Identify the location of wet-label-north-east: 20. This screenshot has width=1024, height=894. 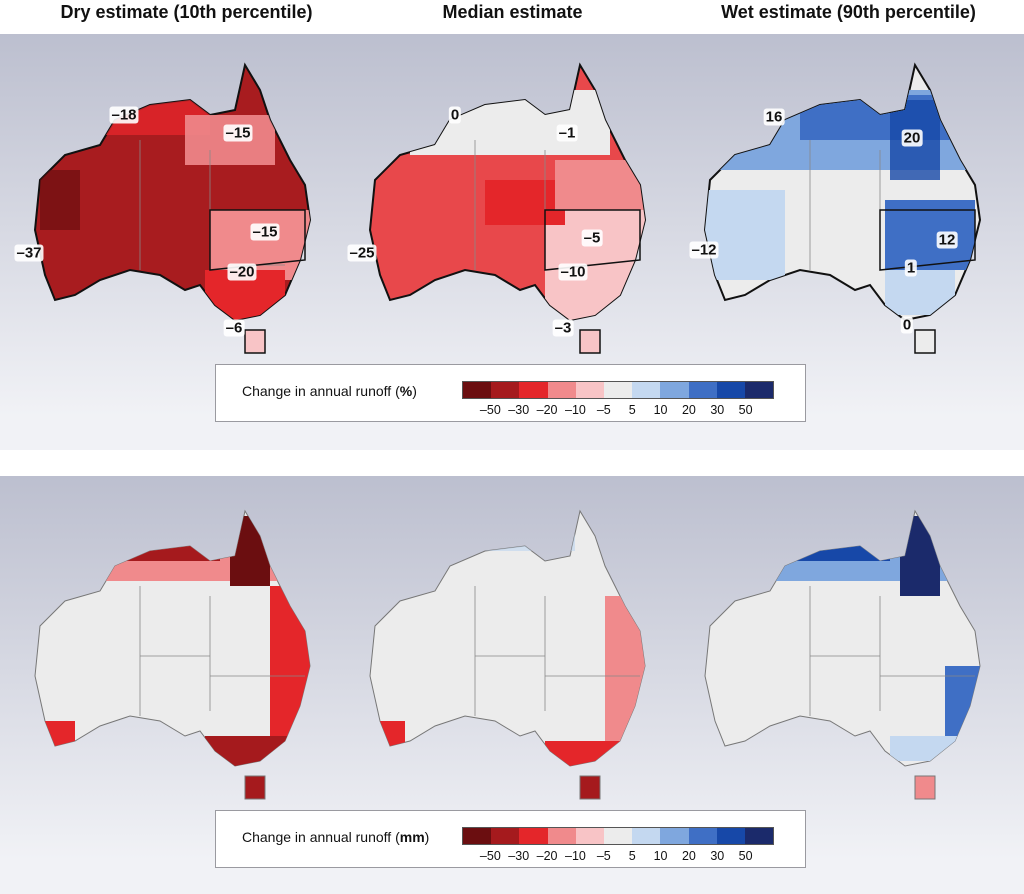
(912, 138).